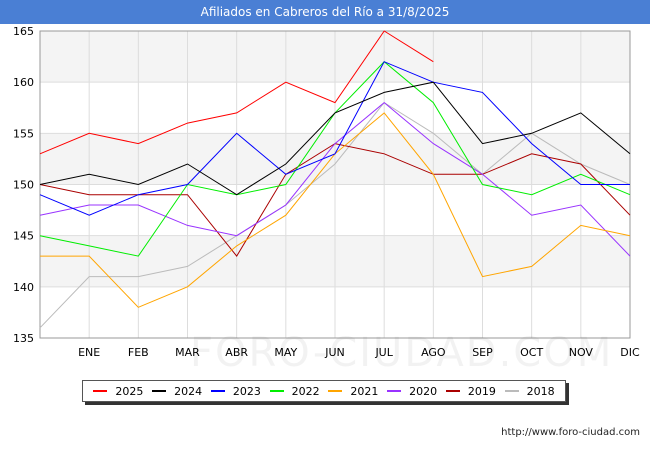 This screenshot has height=450, width=650. What do you see at coordinates (570, 432) in the screenshot?
I see `source-url: http://www.foro-ciudad.com` at bounding box center [570, 432].